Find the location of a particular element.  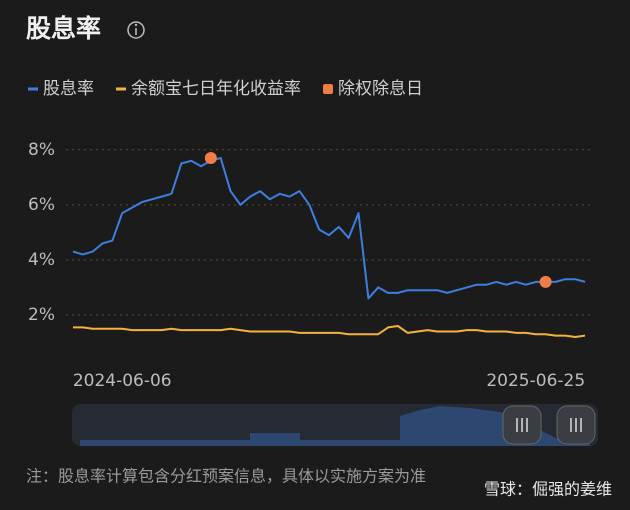

legend-item: 除权除息日 is located at coordinates (373, 89).